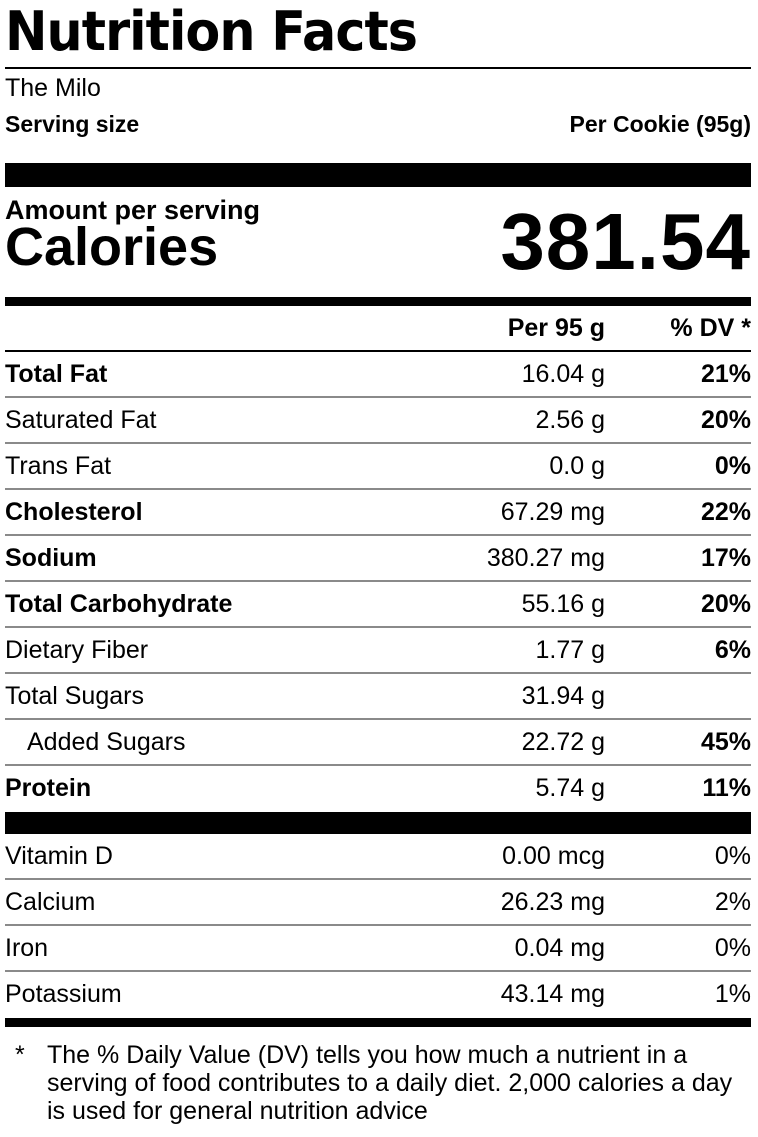 Image resolution: width=758 pixels, height=1137 pixels. Describe the element at coordinates (48, 787) in the screenshot. I see `nutrient-name: Protein` at that location.